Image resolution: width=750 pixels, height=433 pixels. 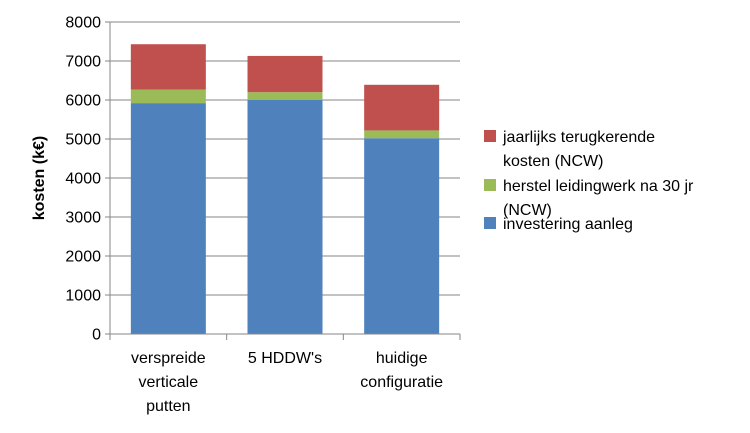 What do you see at coordinates (568, 224) in the screenshot?
I see `legend-label: investering aanleg` at bounding box center [568, 224].